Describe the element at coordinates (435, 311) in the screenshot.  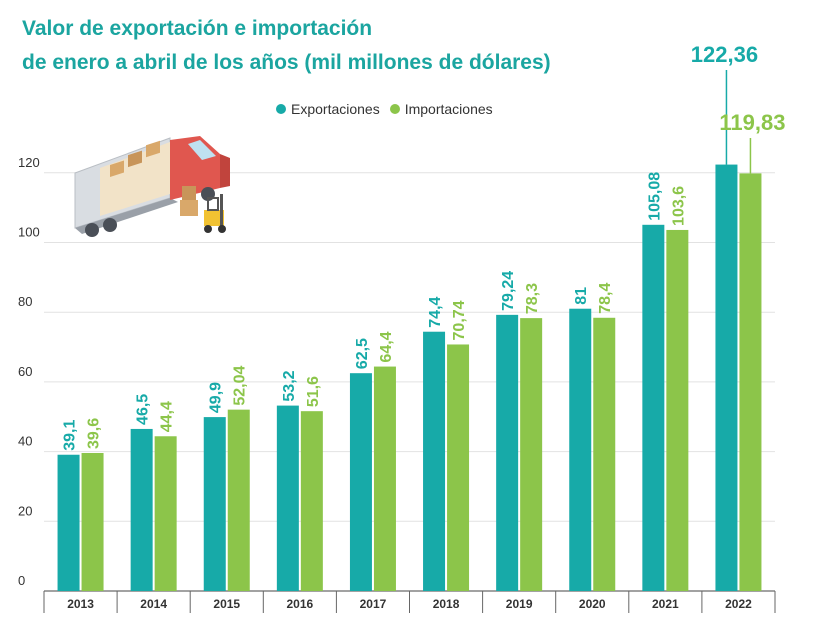
I see `data-label: 74,4` at that location.